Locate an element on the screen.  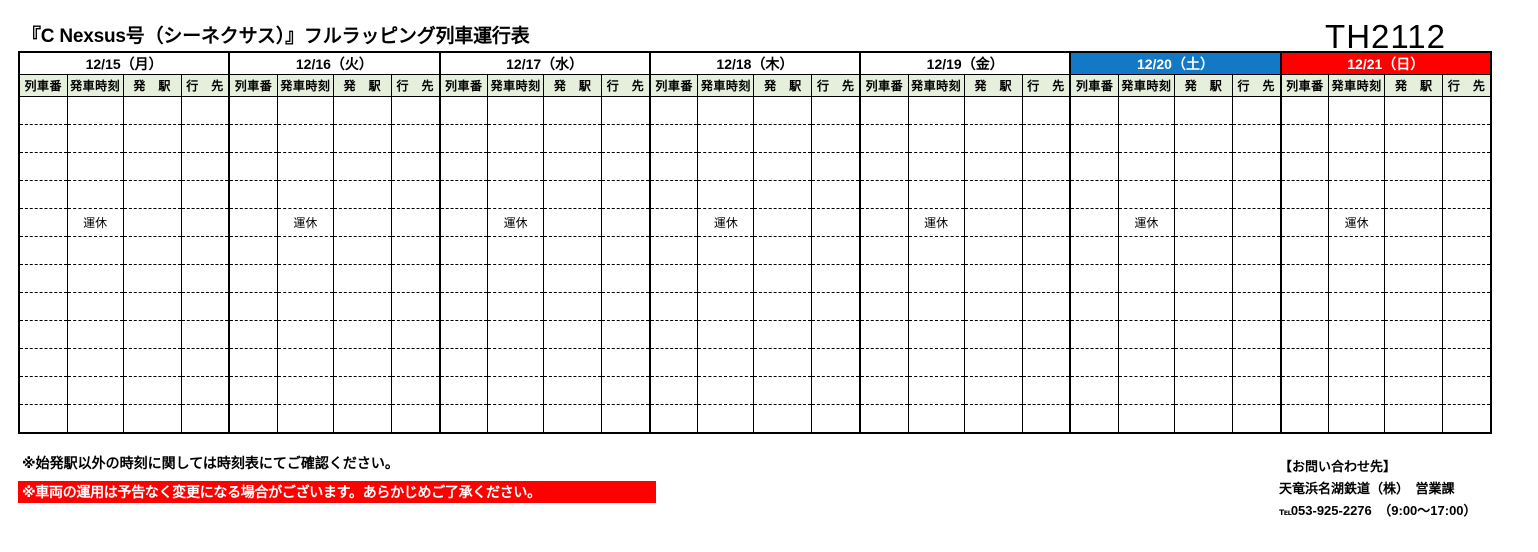
cell-d7-r1-c1 is located at coordinates (1304, 110).